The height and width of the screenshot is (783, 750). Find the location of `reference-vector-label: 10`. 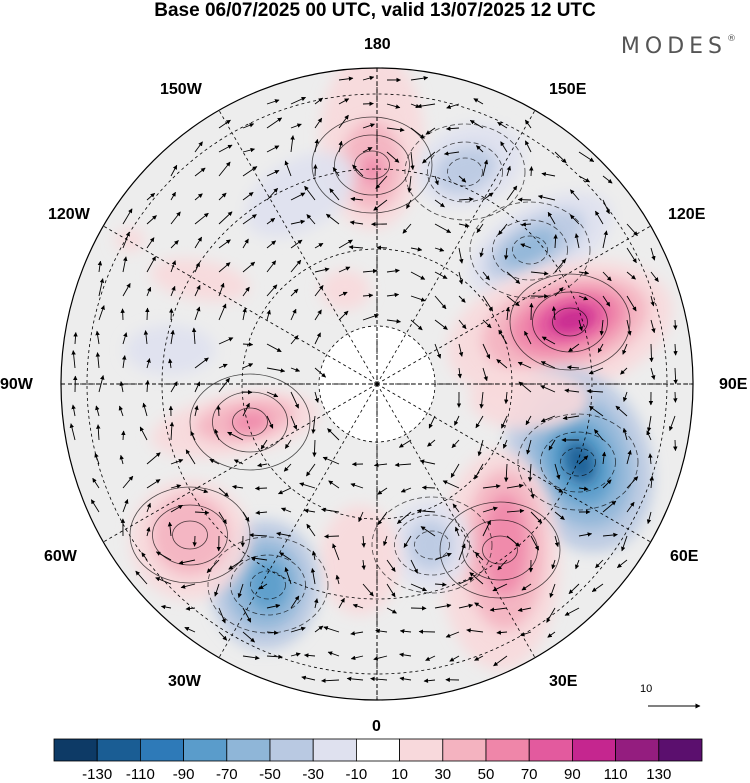

reference-vector-label: 10 is located at coordinates (646, 689).